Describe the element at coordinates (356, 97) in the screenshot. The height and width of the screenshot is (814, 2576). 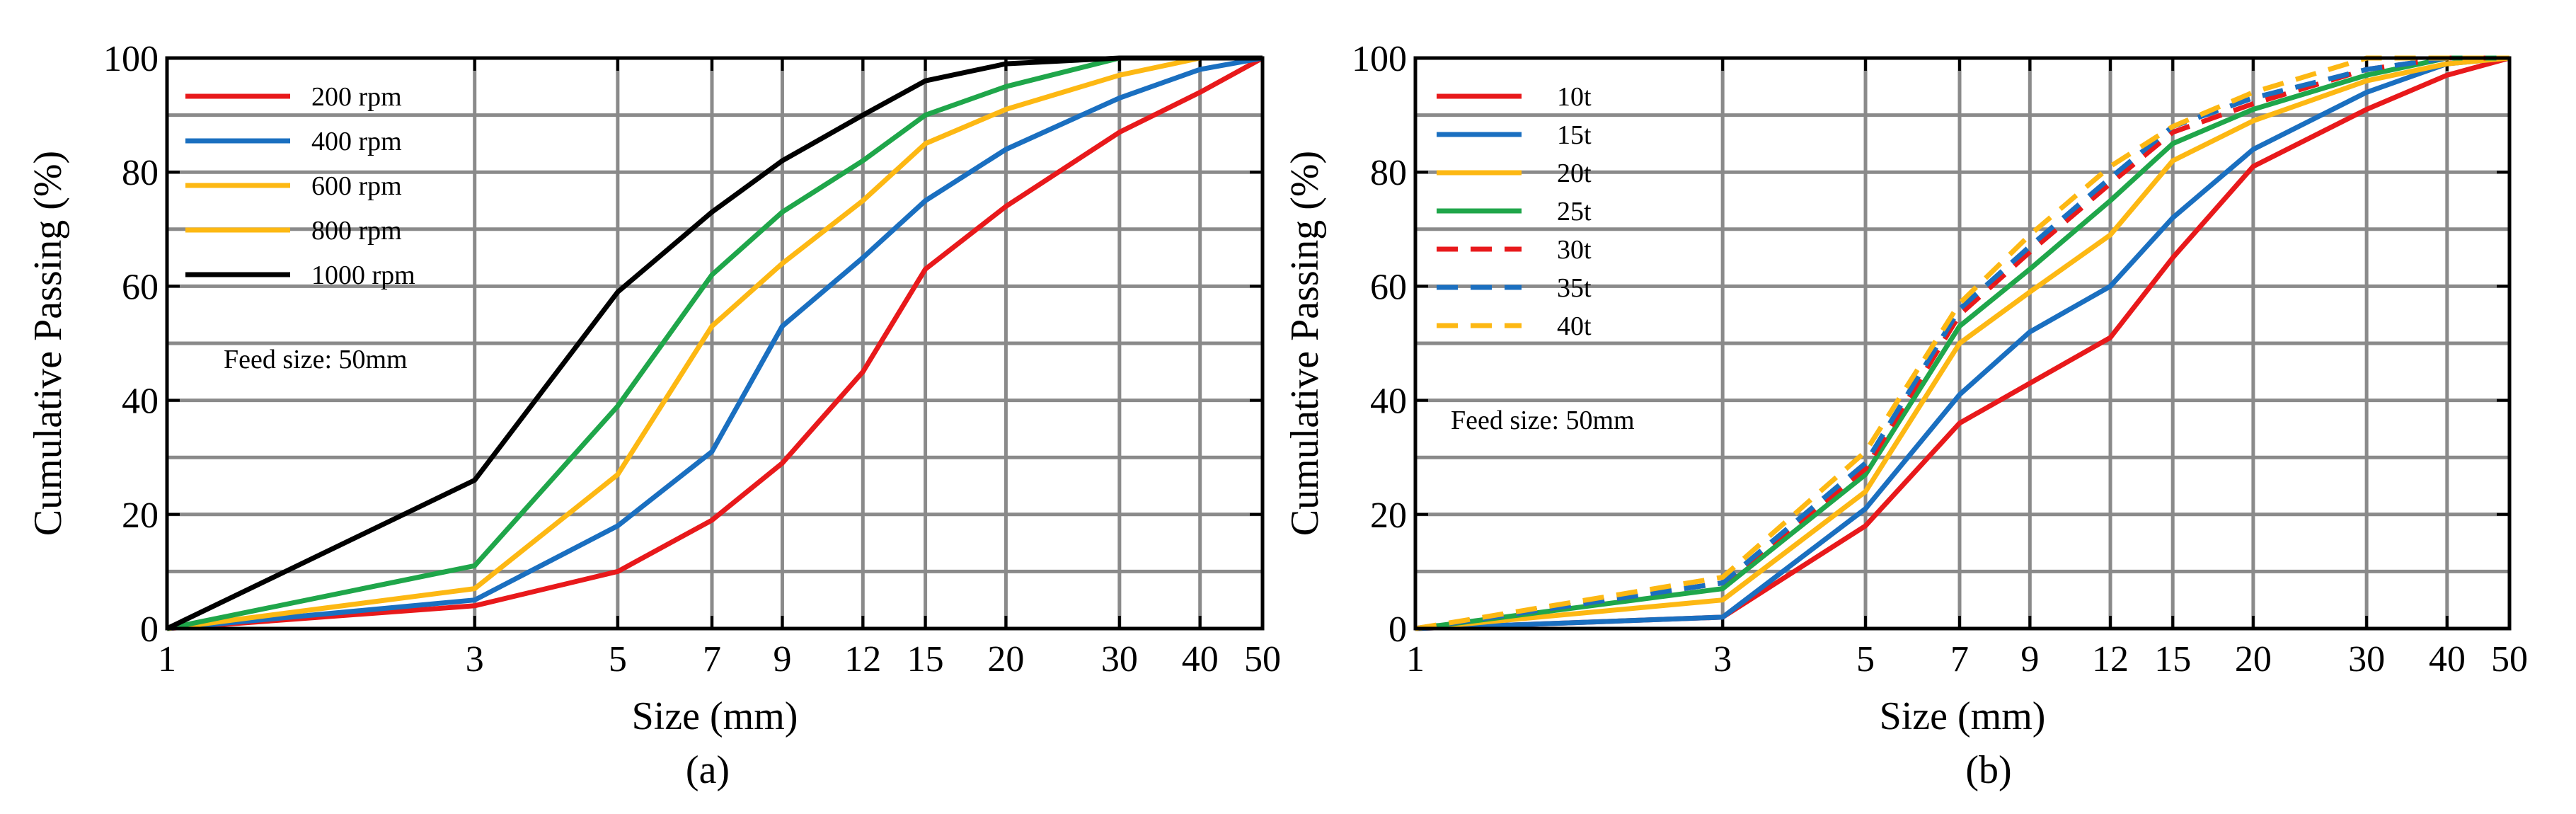
I see `legend-label: 200 rpm` at that location.